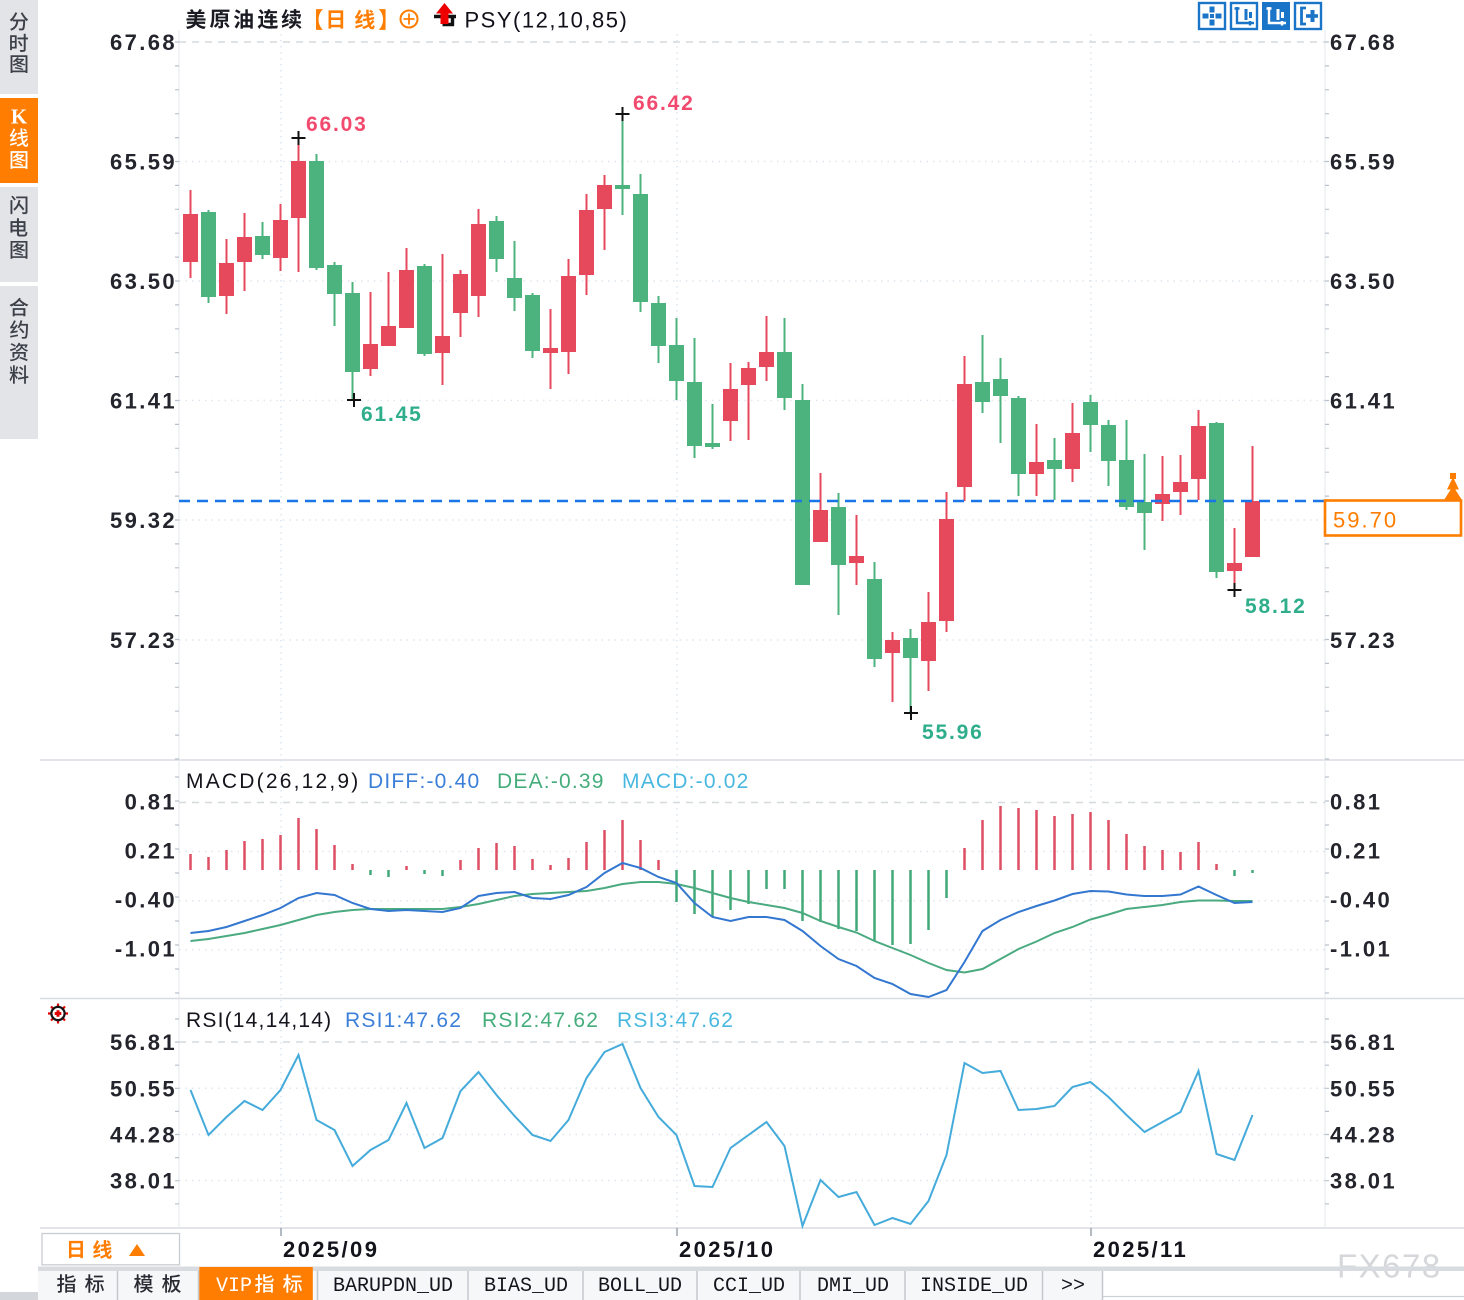 Image resolution: width=1464 pixels, height=1300 pixels. I want to click on svg-text: CCI_UD, so click(749, 1286).